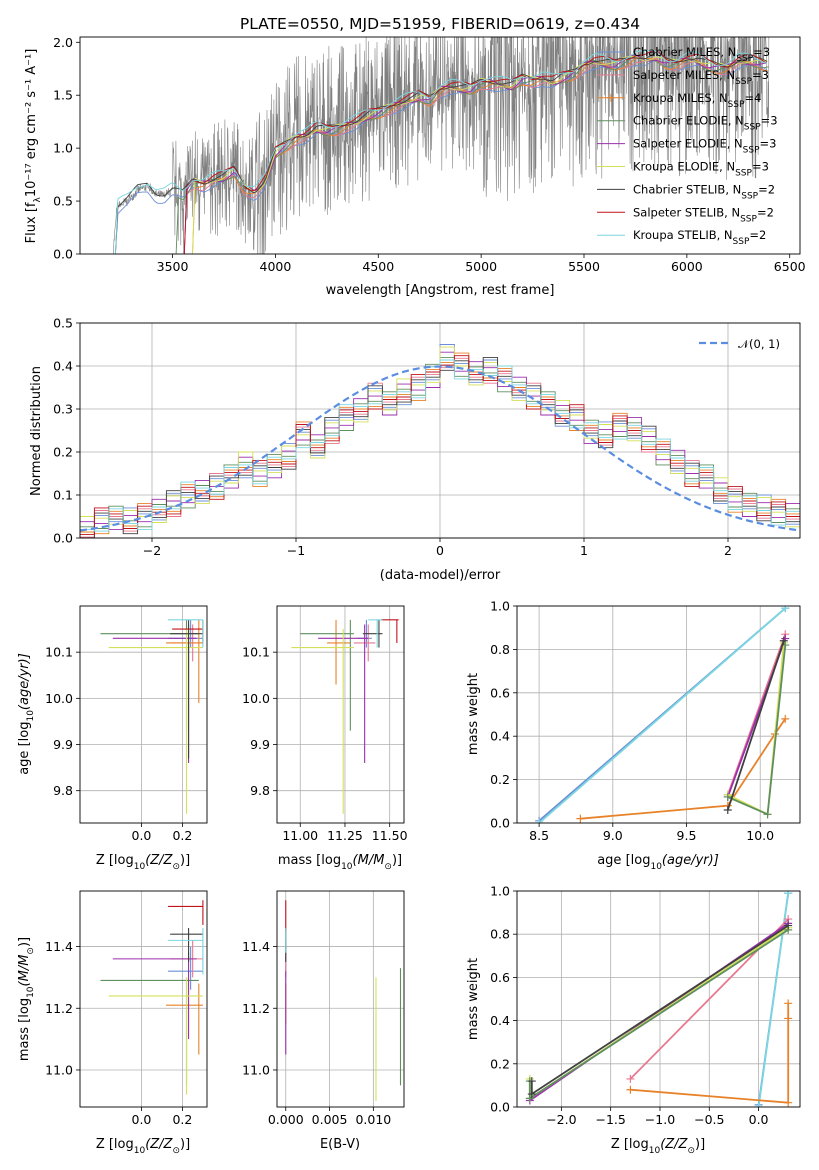 The height and width of the screenshot is (1170, 819). I want to click on x-tick-label: −1.5, so click(610, 1119).